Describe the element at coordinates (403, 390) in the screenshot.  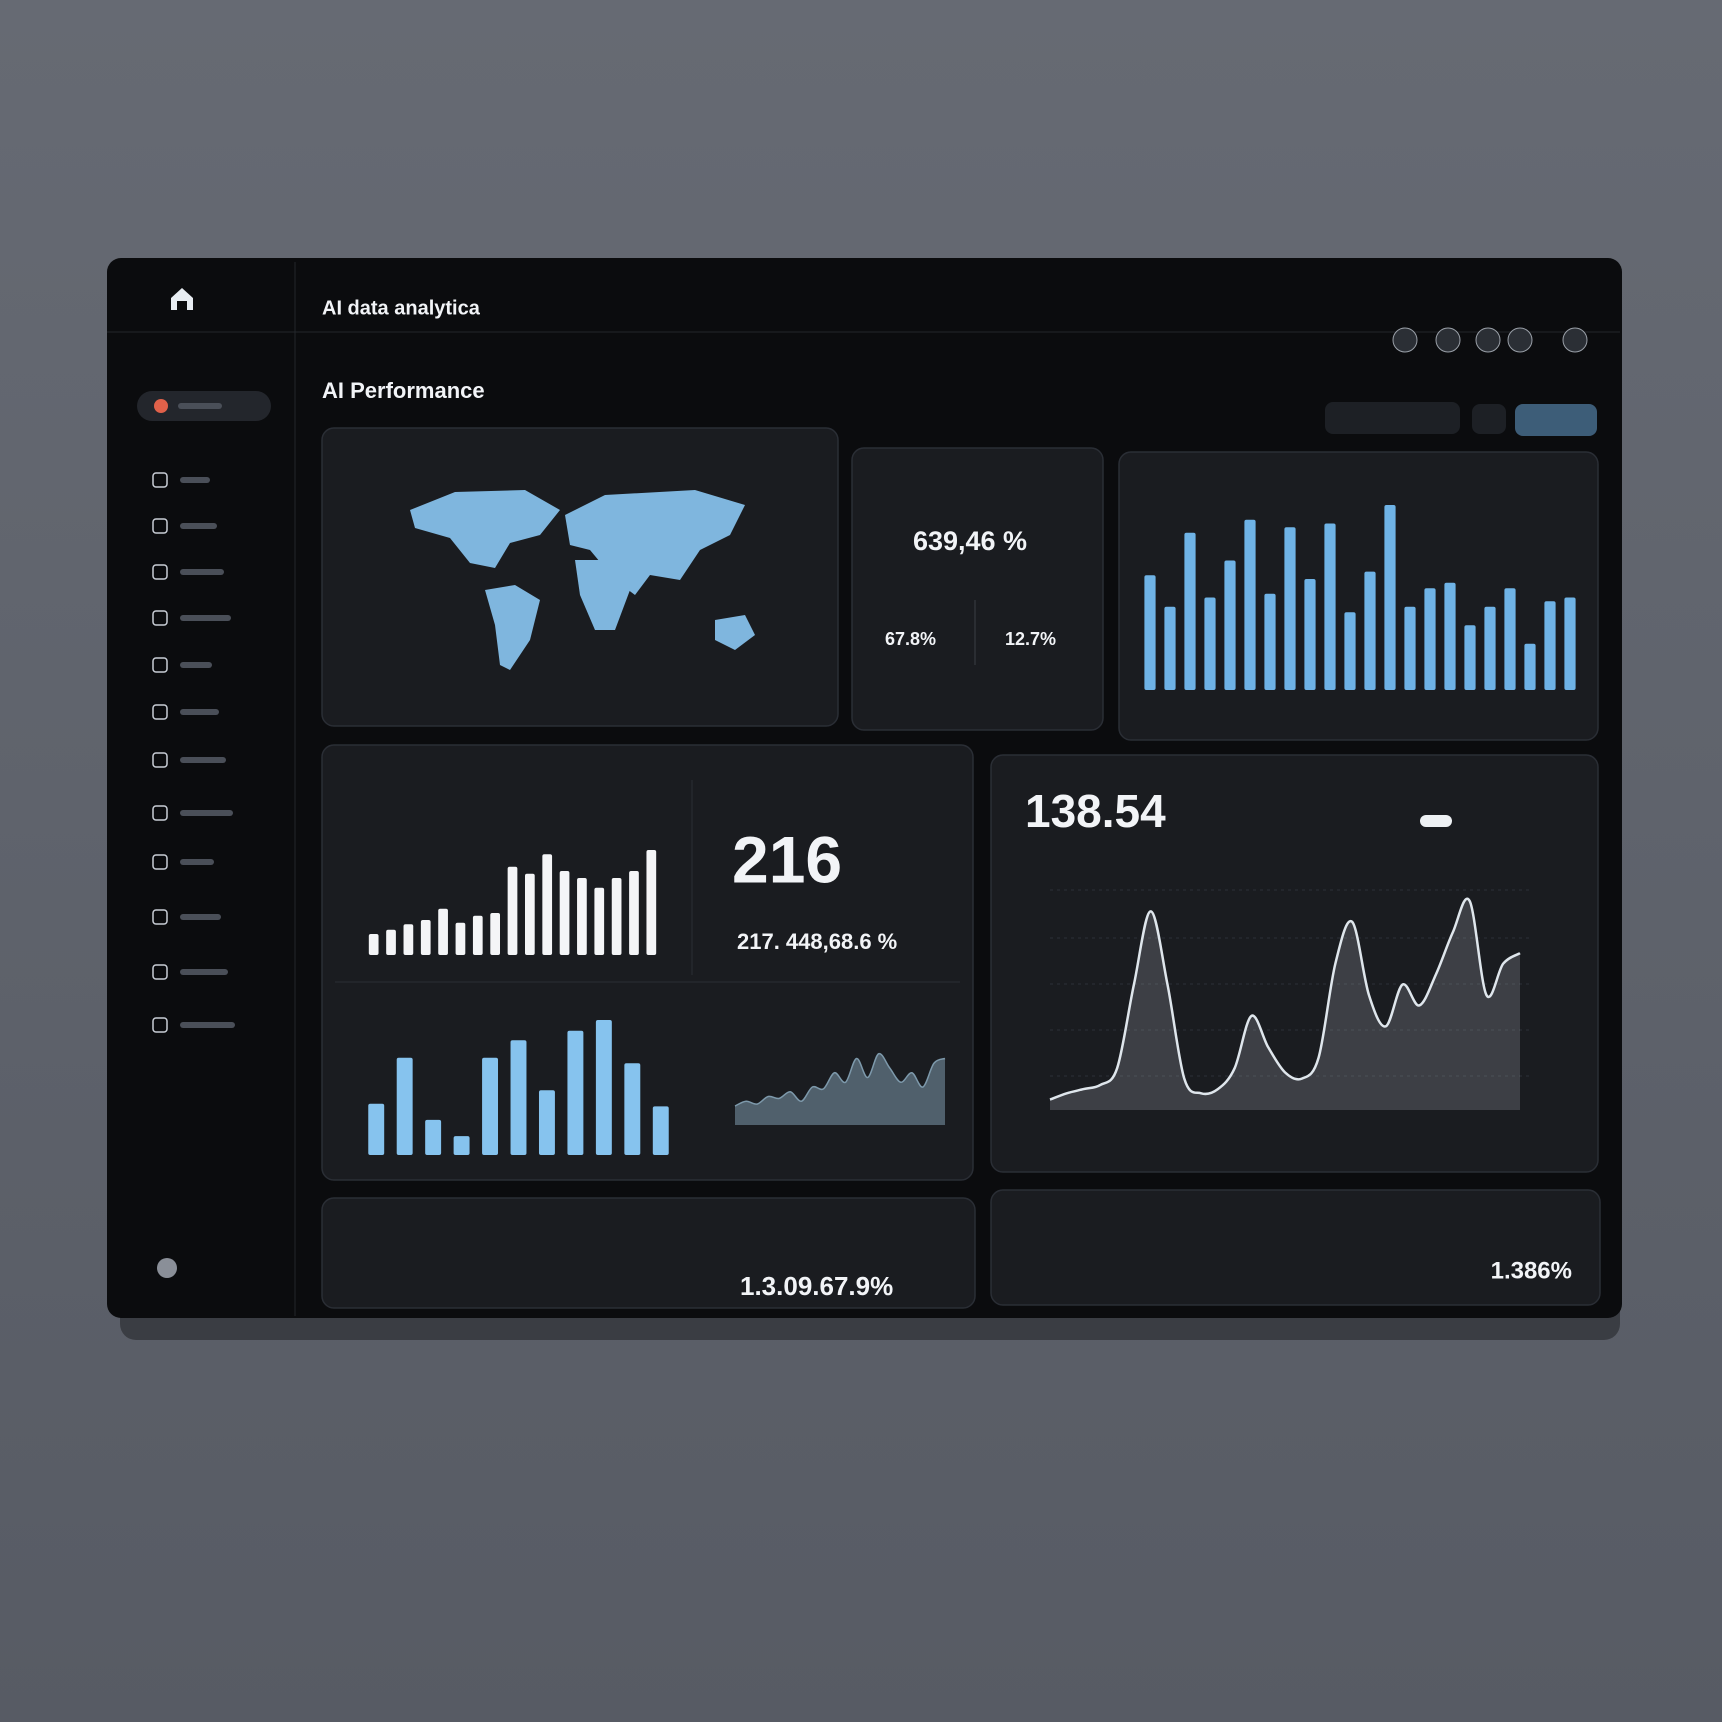
I see `page-title: AI Performance` at that location.